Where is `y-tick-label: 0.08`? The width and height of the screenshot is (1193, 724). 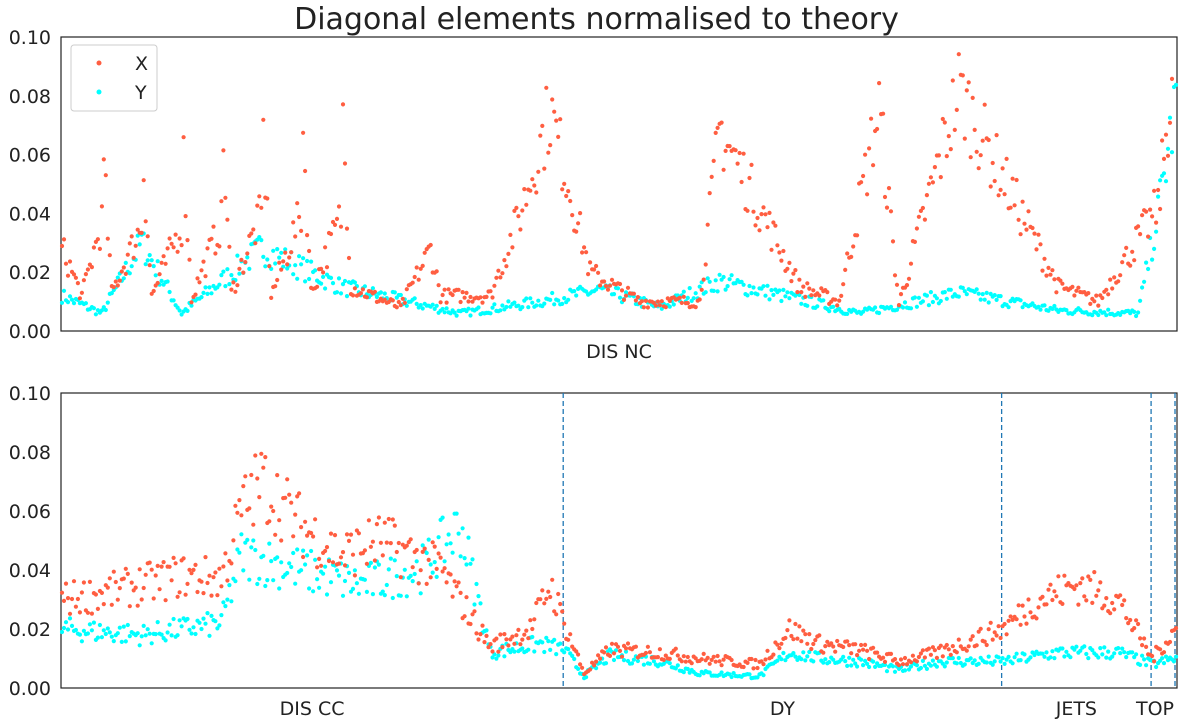 y-tick-label: 0.08 is located at coordinates (30, 453).